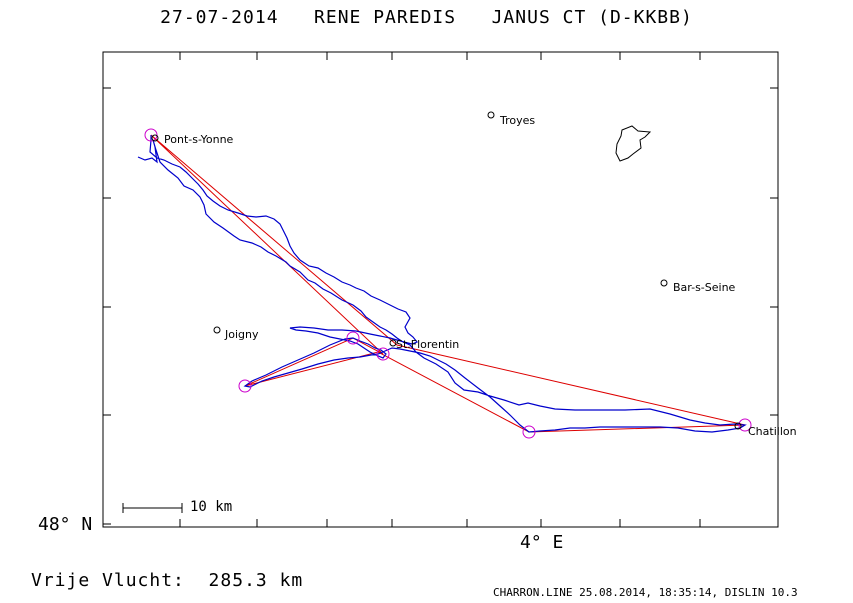 The width and height of the screenshot is (853, 603). Describe the element at coordinates (199, 139) in the screenshot. I see `place-label-pont-s-yonne: Pont-s-Yonne` at that location.